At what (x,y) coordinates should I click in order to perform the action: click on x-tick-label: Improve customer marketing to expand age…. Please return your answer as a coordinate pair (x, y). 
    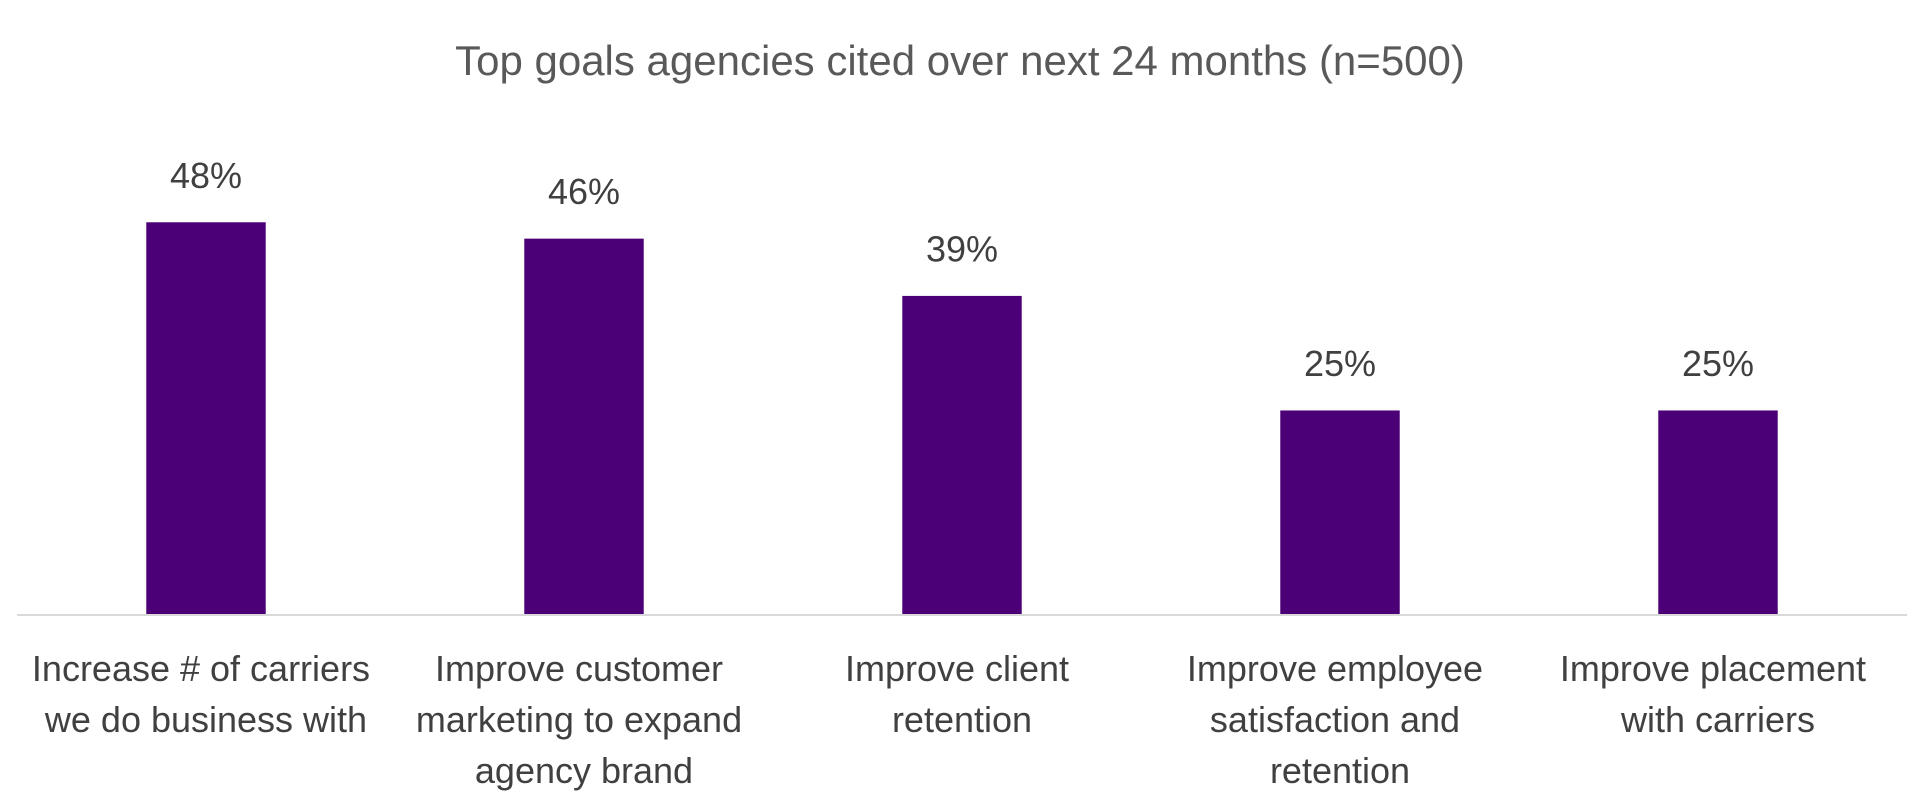
    Looking at the image, I should click on (584, 719).